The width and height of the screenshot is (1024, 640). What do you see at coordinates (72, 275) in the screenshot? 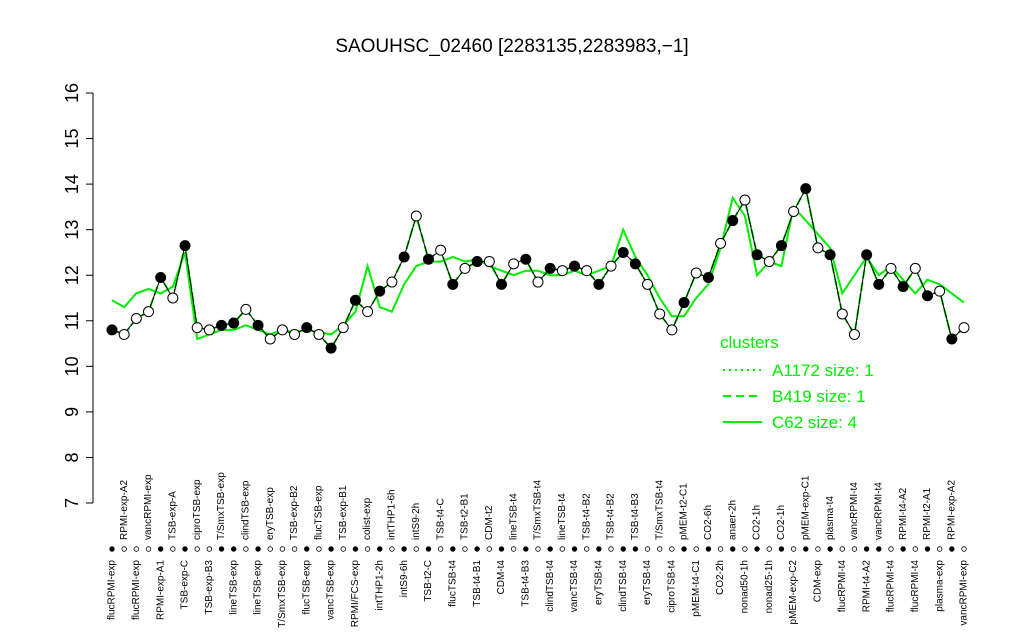
I see `y-tick-label: 12` at bounding box center [72, 275].